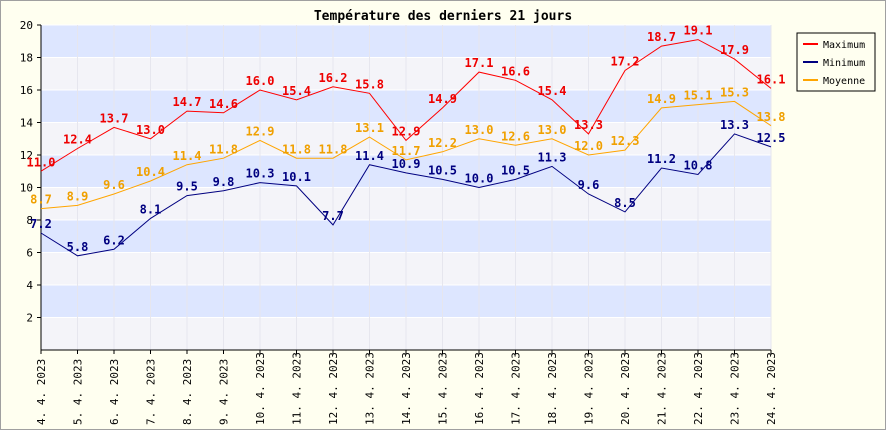  I want to click on data-label-moyenne: 12.9, so click(260, 131).